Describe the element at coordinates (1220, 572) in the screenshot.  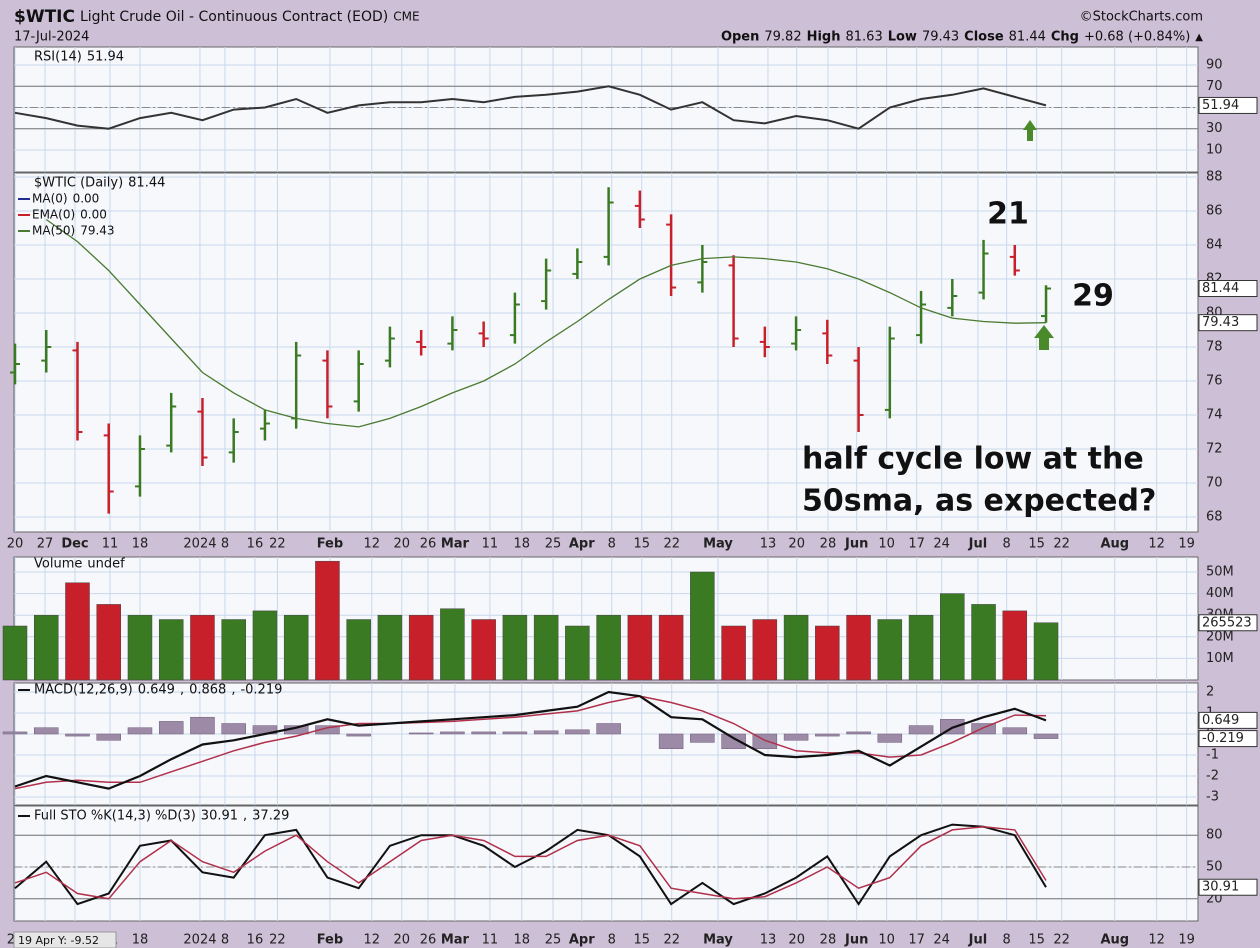
I see `y-tick-label: 50M` at that location.